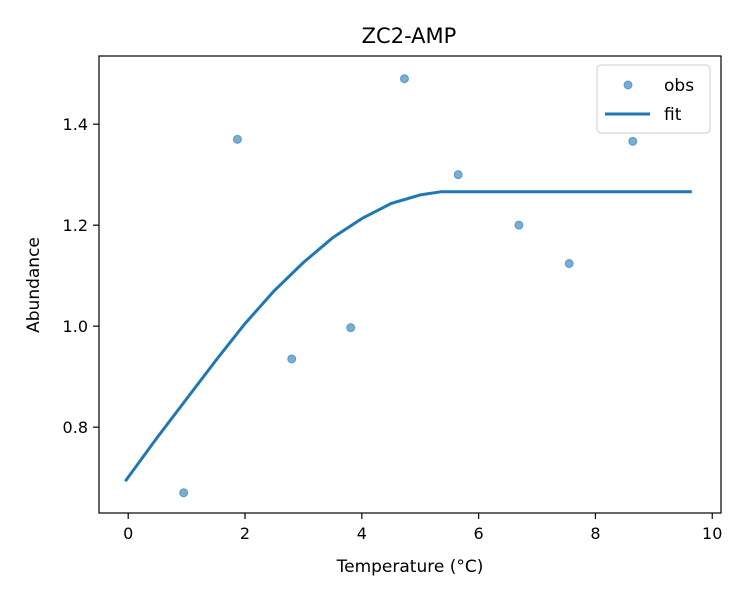  Describe the element at coordinates (712, 533) in the screenshot. I see `x-tick-label: 10` at that location.